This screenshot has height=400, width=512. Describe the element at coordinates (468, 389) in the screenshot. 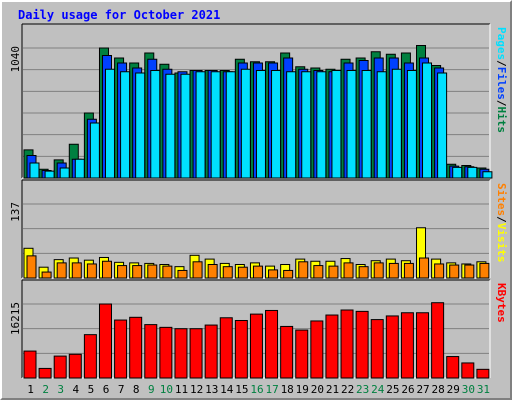

I see `x-tick-day-30: 30` at that location.